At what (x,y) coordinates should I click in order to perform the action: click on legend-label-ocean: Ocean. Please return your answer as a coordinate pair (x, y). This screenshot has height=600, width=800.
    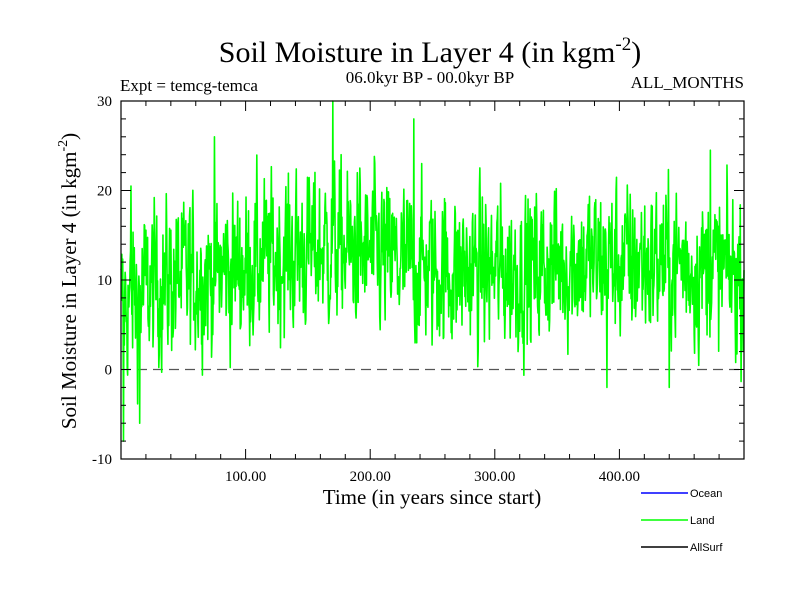
    Looking at the image, I should click on (706, 494).